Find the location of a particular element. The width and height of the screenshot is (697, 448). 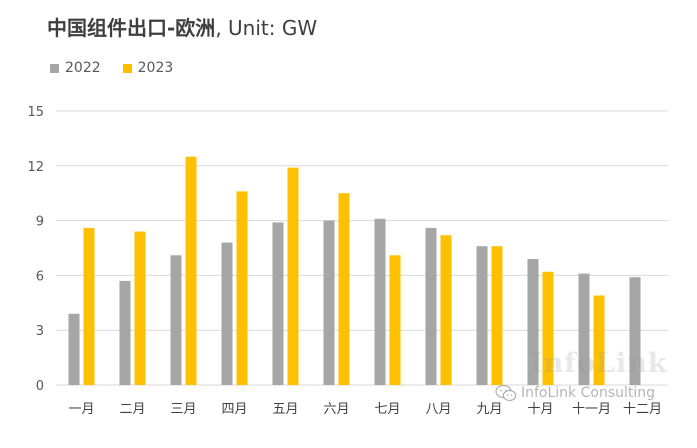

x-tick-label: 十一月 is located at coordinates (591, 409).